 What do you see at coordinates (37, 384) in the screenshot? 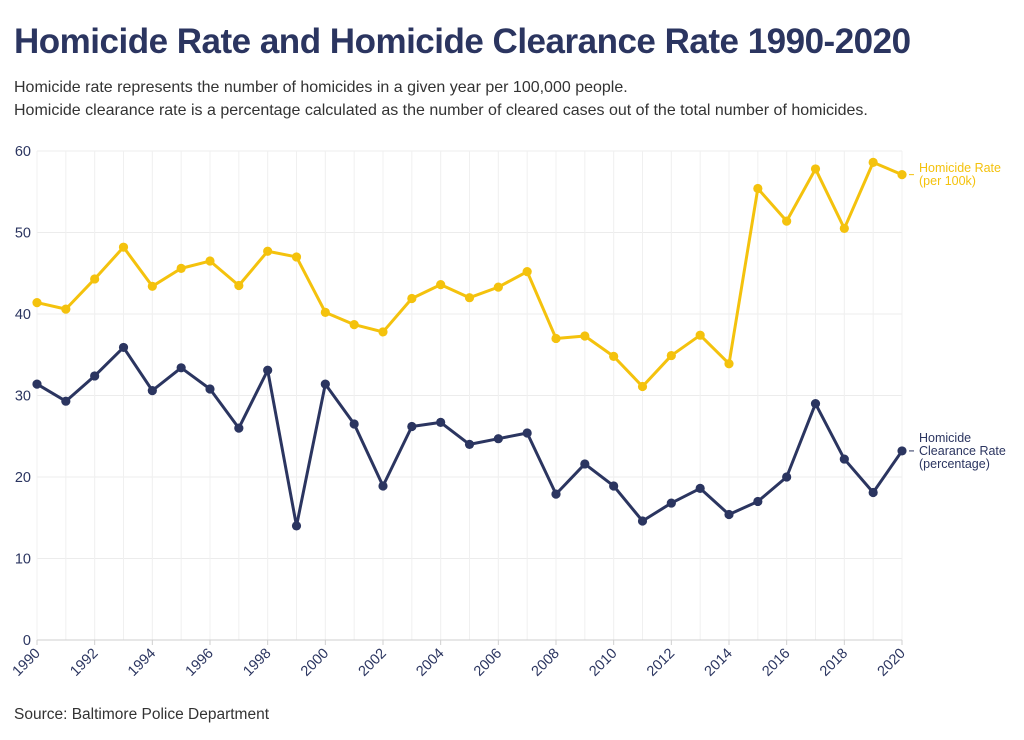
I see `data-point-1-1990` at bounding box center [37, 384].